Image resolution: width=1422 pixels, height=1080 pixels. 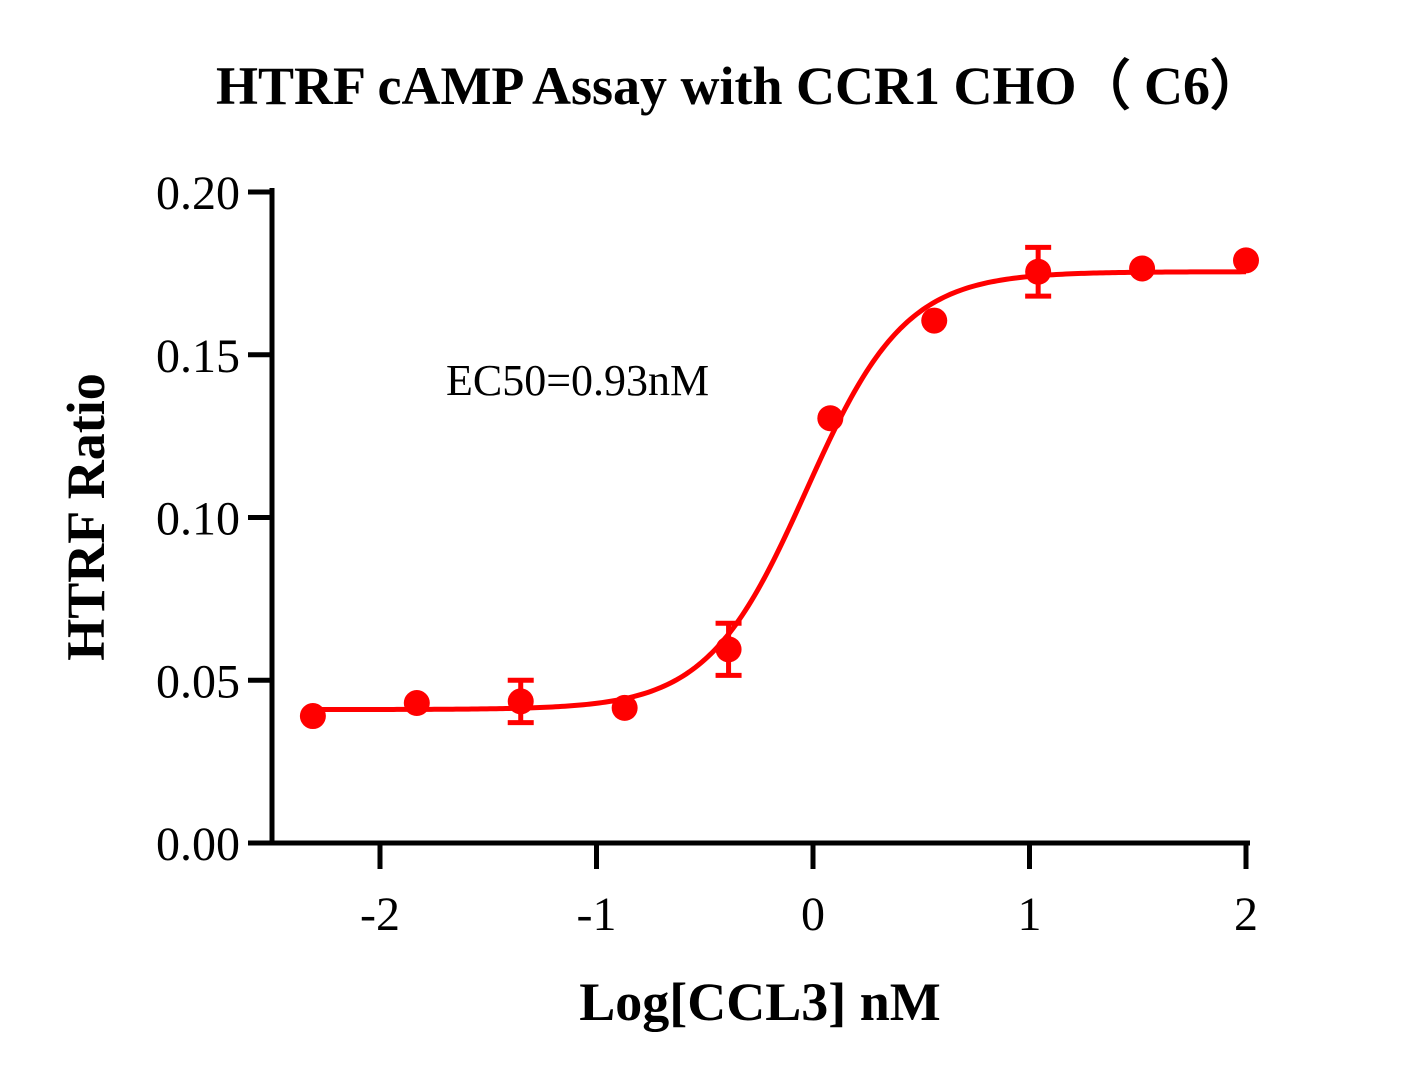 I want to click on x-tick-label: 1, so click(x=1030, y=914).